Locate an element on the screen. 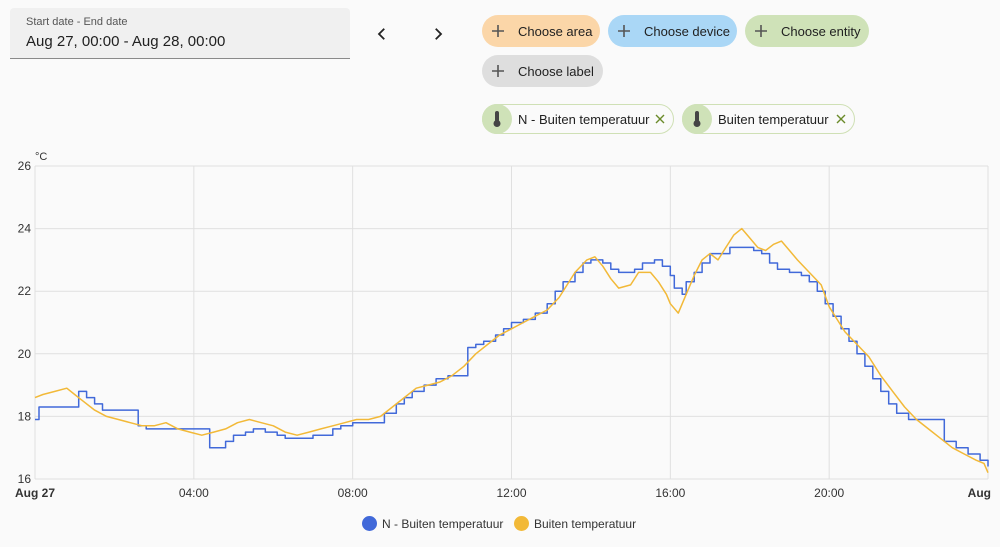  entity-chip-label: N - Buiten temperatuur is located at coordinates (584, 119).